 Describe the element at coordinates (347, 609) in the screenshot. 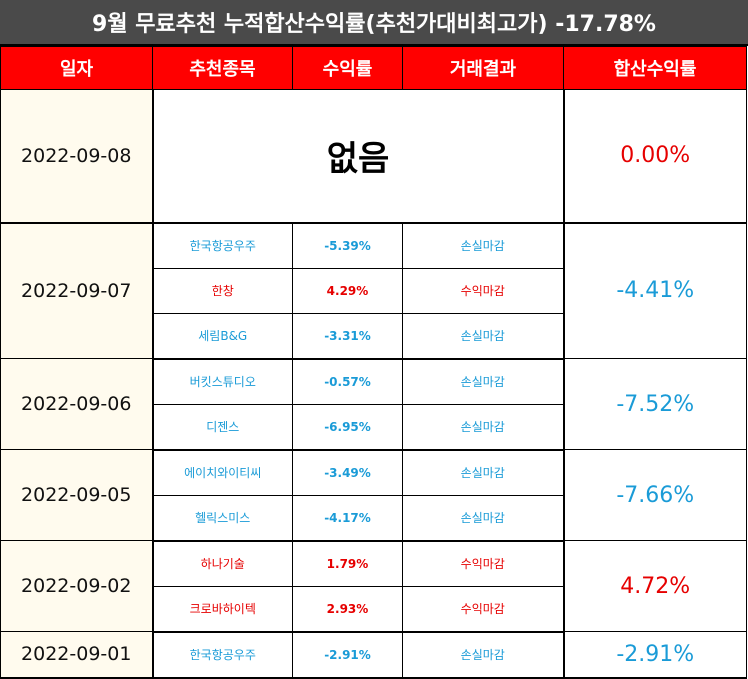

I see `stock-return: 2.93%` at that location.